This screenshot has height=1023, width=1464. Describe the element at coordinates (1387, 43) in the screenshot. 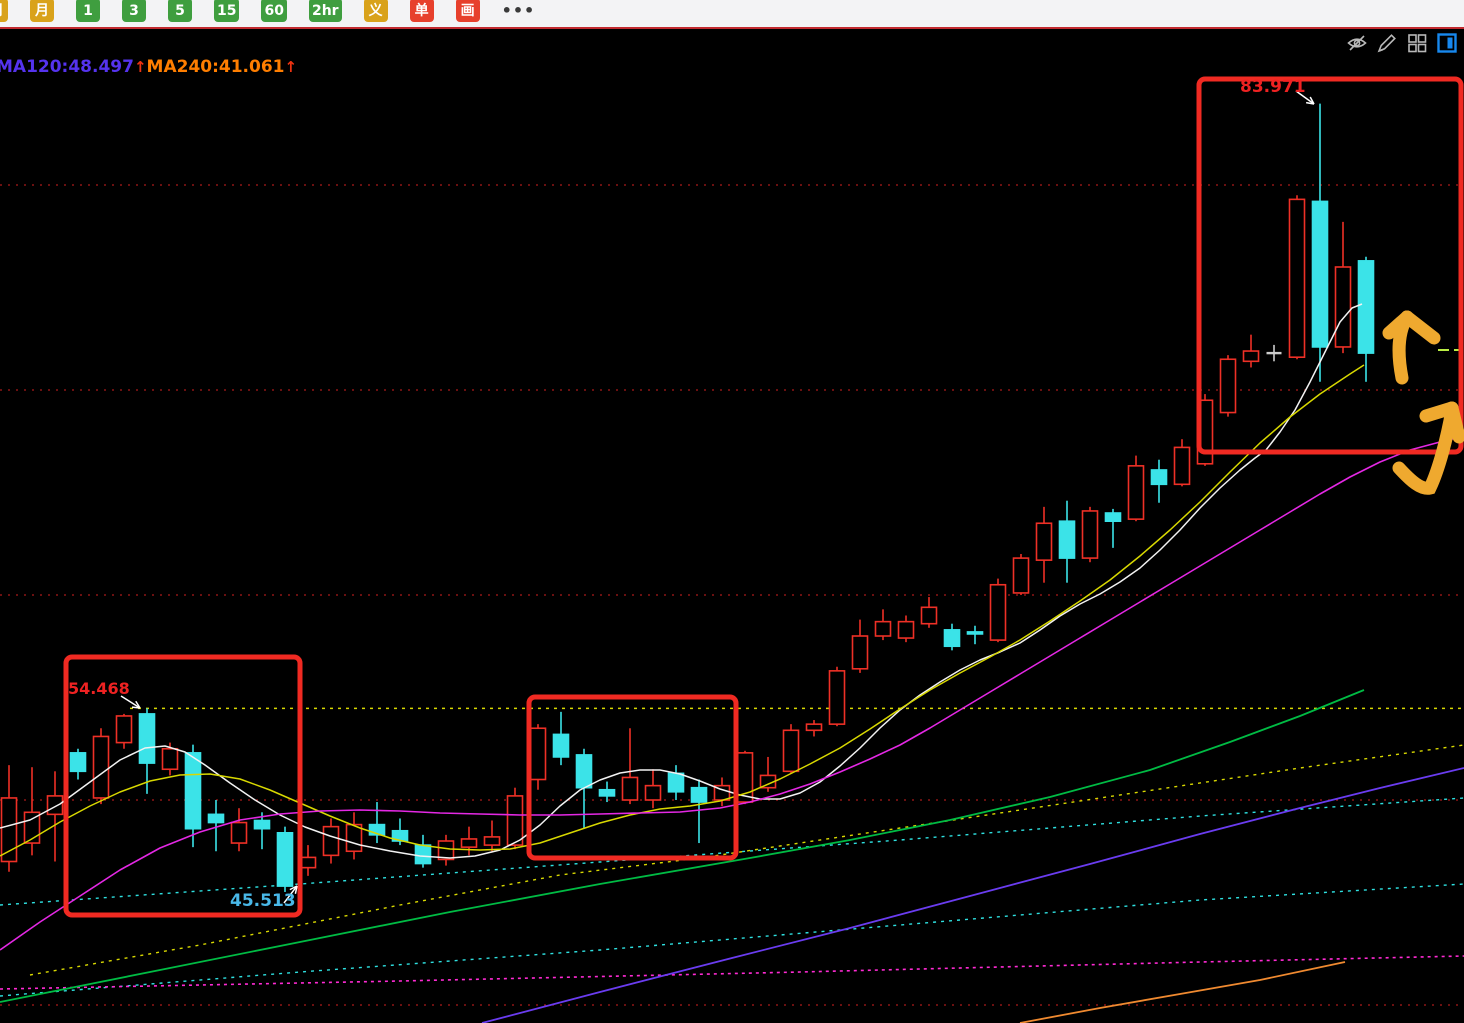

I see `pencil-icon` at that location.